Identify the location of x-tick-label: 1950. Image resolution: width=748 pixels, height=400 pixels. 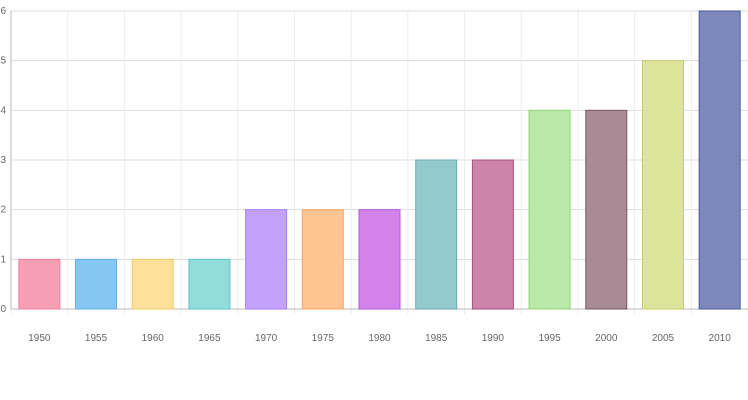
(39, 338).